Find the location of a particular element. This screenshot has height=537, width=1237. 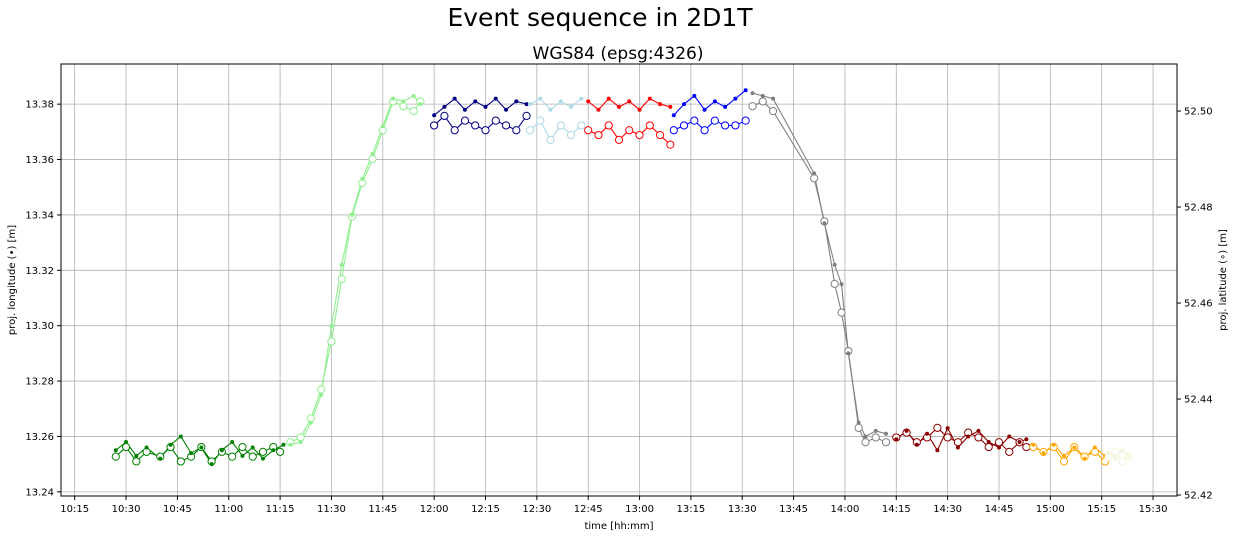

y-tick-label-left: 13.36 is located at coordinates (39, 160).